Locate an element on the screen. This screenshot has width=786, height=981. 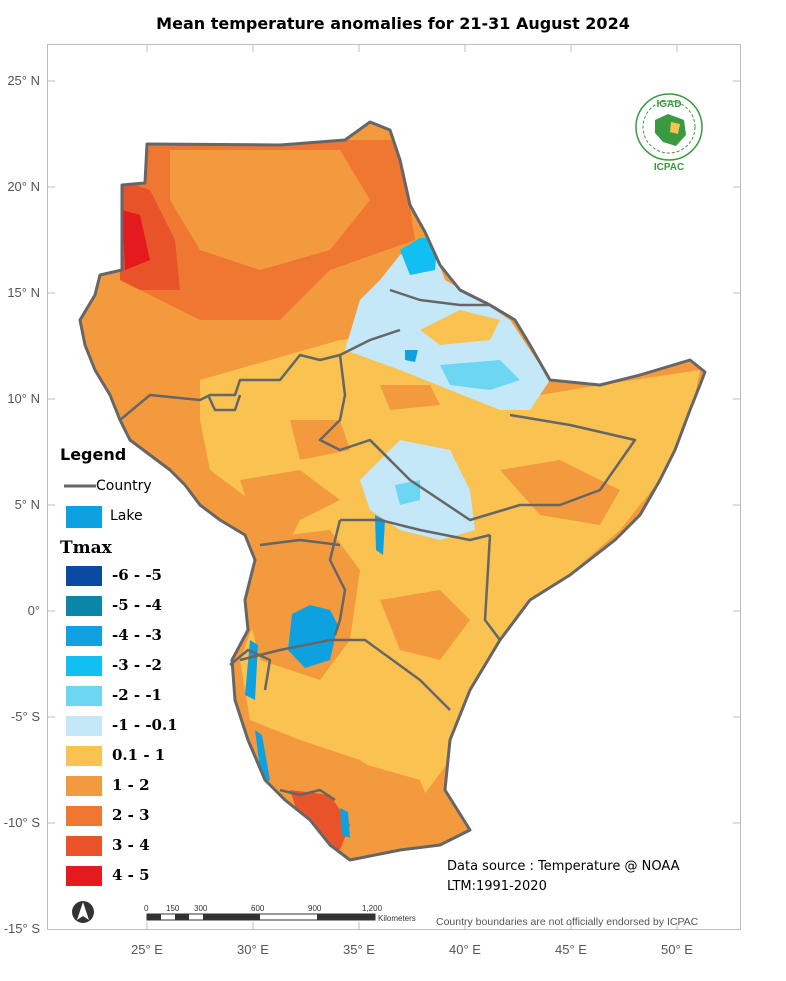
country-legend-label: Country is located at coordinates (124, 486).